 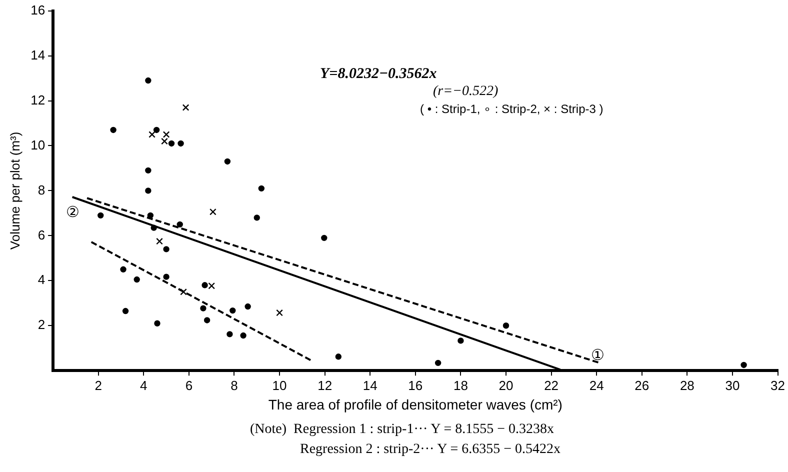 I want to click on annotation: (r=−0.522), so click(x=465, y=92).